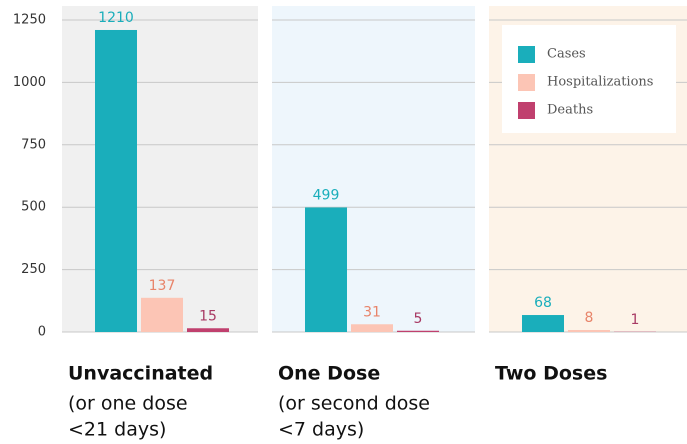 The width and height of the screenshot is (687, 444). What do you see at coordinates (589, 318) in the screenshot?
I see `value-label: 8` at bounding box center [589, 318].